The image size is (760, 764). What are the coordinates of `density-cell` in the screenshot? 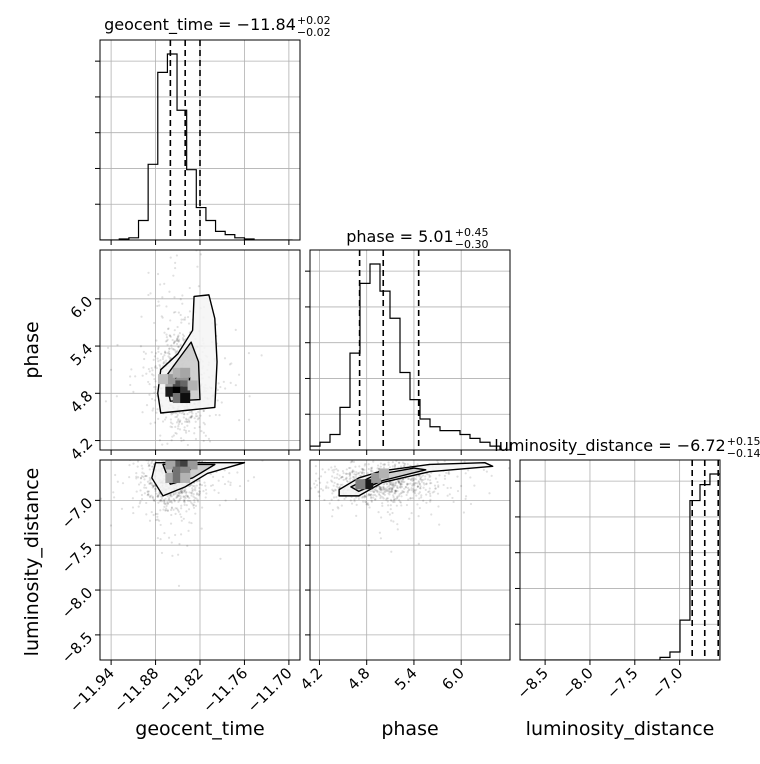 It's located at (185, 385).